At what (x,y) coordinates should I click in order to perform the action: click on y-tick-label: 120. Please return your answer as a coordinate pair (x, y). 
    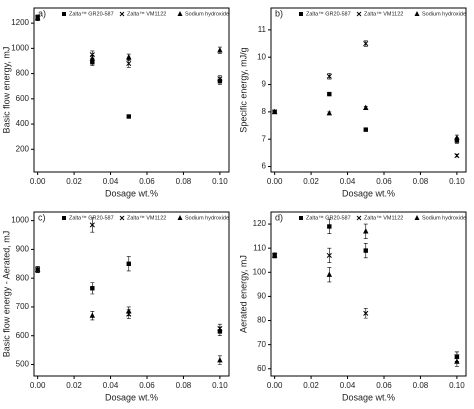
    Looking at the image, I should click on (260, 223).